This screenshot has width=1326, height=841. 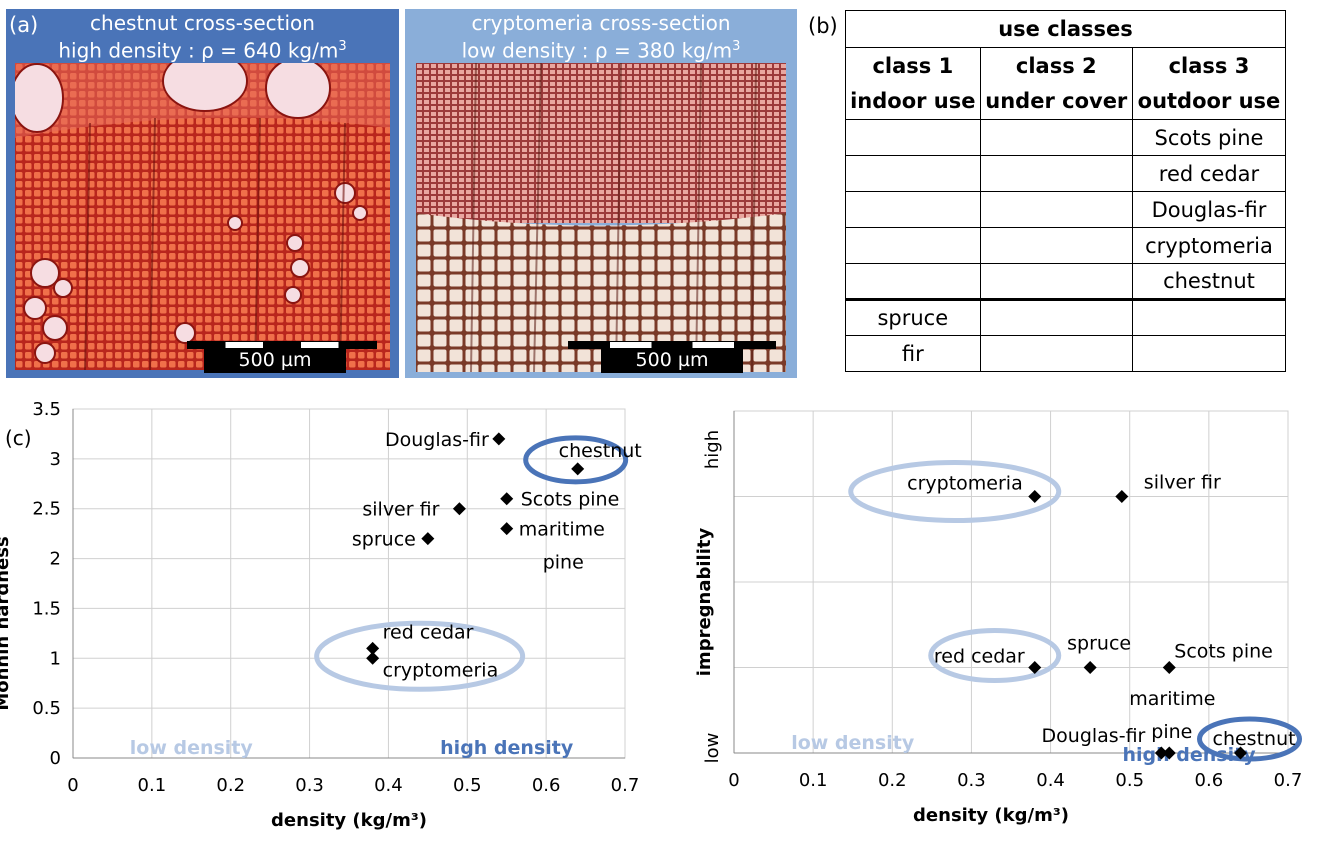 I want to click on point-spruce, so click(x=428, y=539).